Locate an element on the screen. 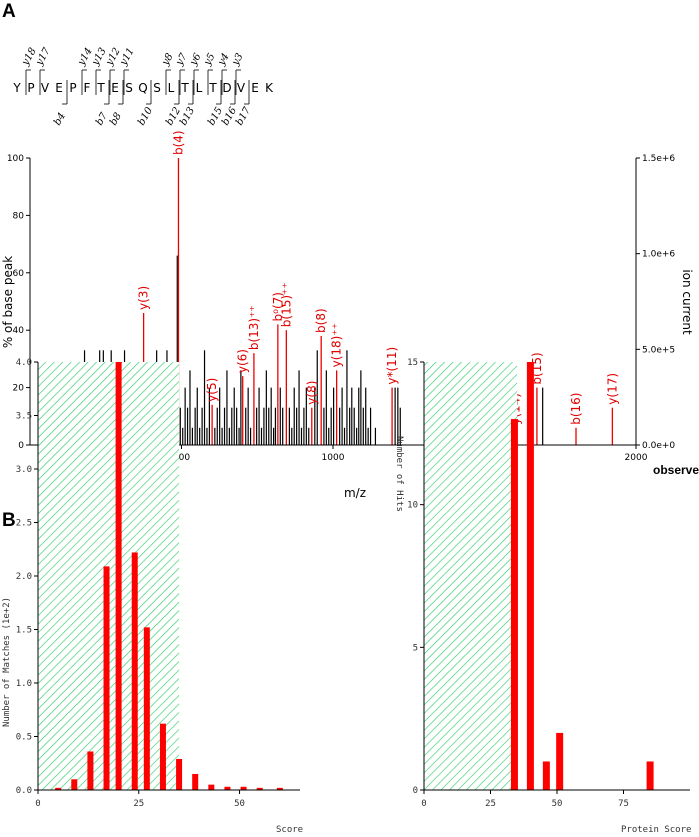  peak-annotation: y(5) is located at coordinates (212, 390).